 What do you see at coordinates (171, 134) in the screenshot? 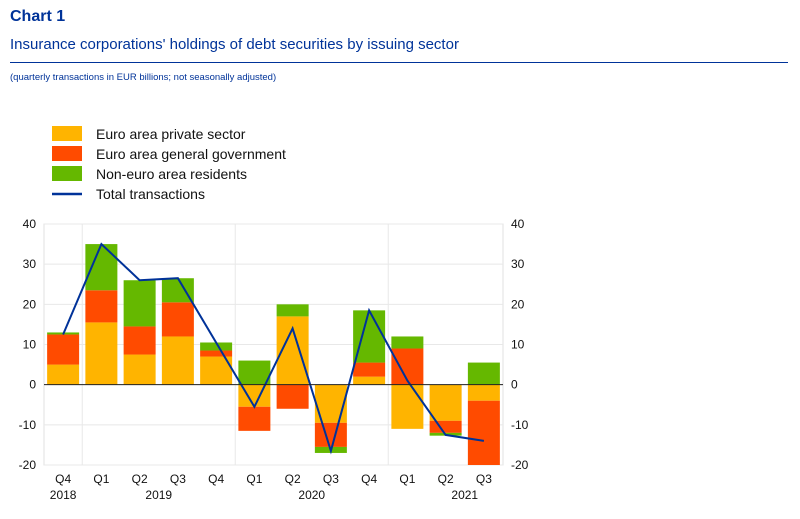
I see `legend-euro-area-private-sector-label: Euro area private sector` at bounding box center [171, 134].